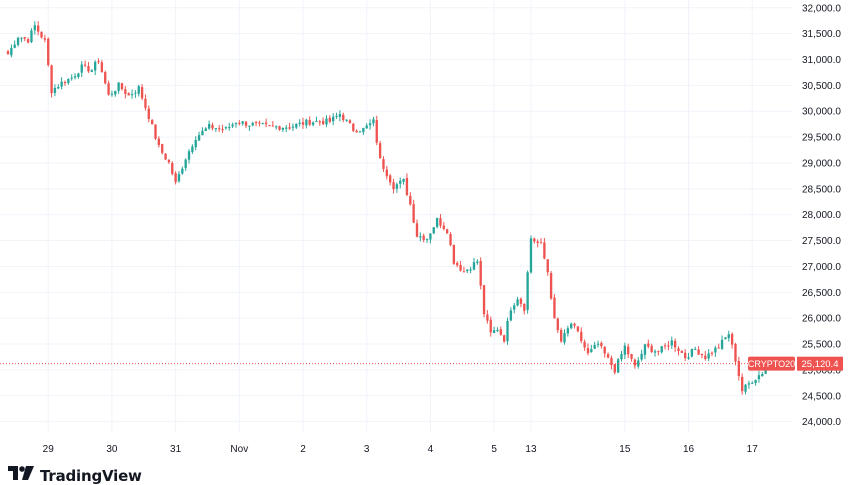 Image resolution: width=852 pixels, height=485 pixels. I want to click on y-tick-label: 25,000.0, so click(821, 370).